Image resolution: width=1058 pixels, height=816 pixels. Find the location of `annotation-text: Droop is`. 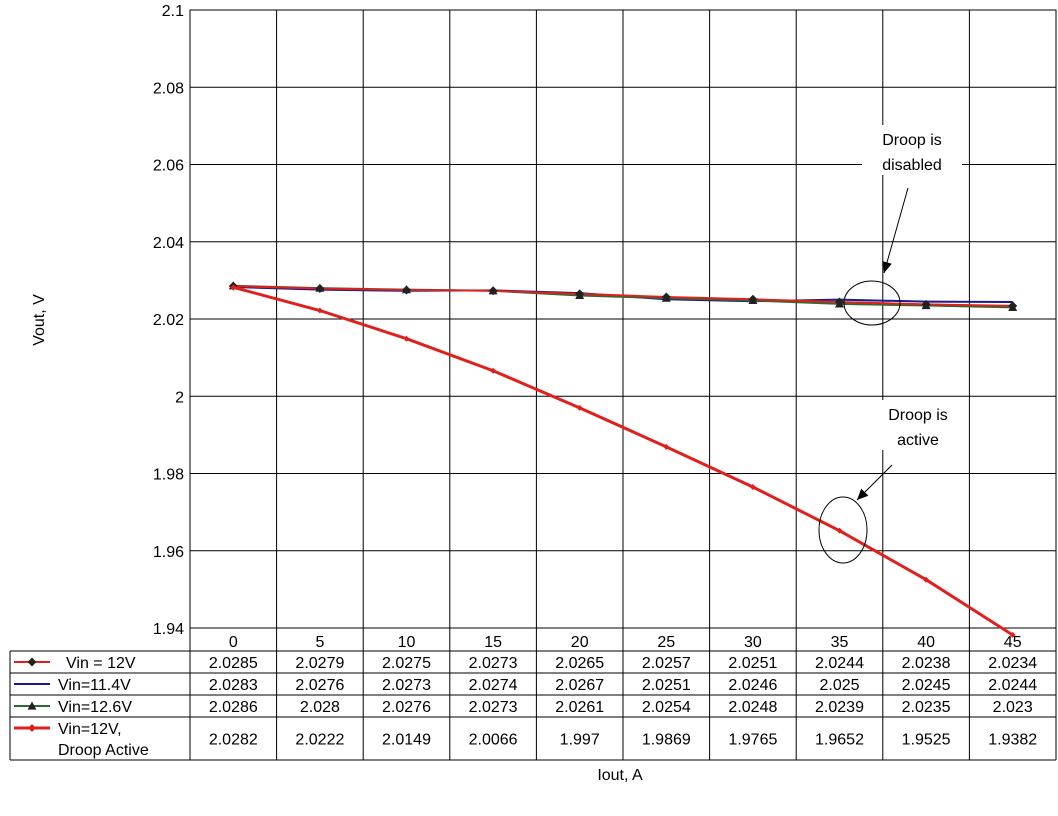

annotation-text: Droop is is located at coordinates (912, 140).